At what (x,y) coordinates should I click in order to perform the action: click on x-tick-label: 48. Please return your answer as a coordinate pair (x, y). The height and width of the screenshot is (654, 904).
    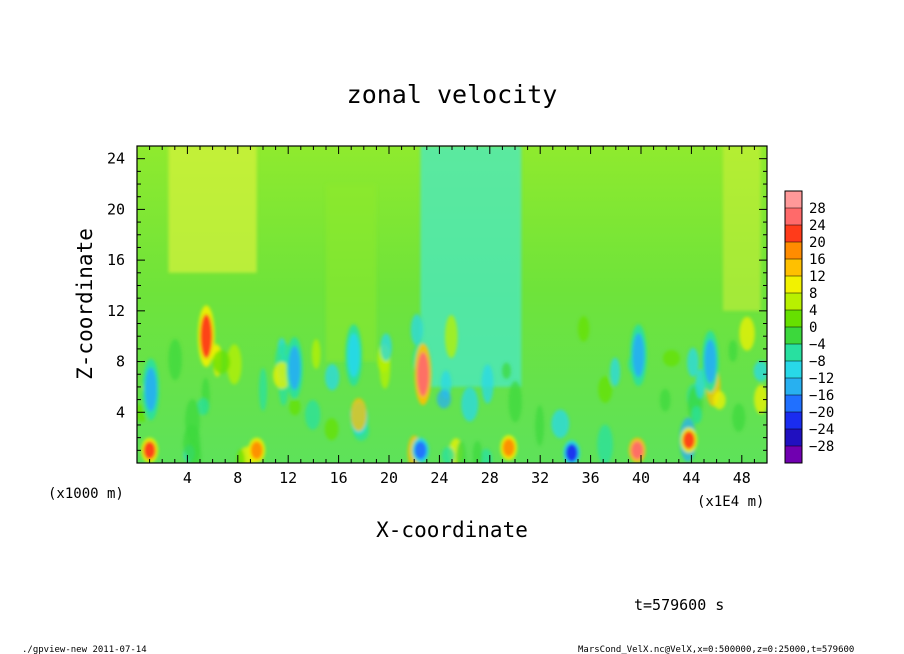
    Looking at the image, I should click on (742, 478).